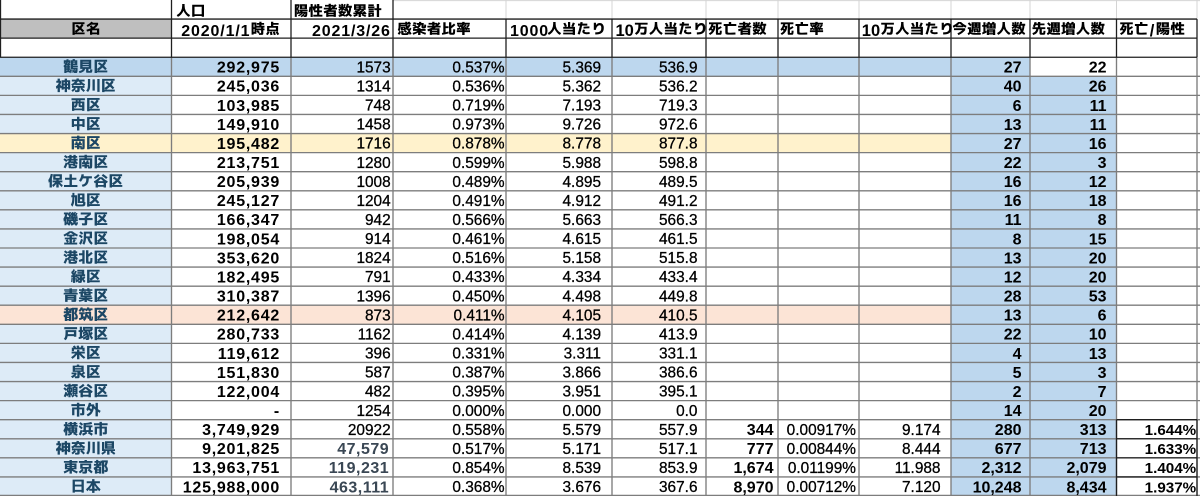 The height and width of the screenshot is (501, 1200). I want to click on svg-text: 5, so click(1017, 373).